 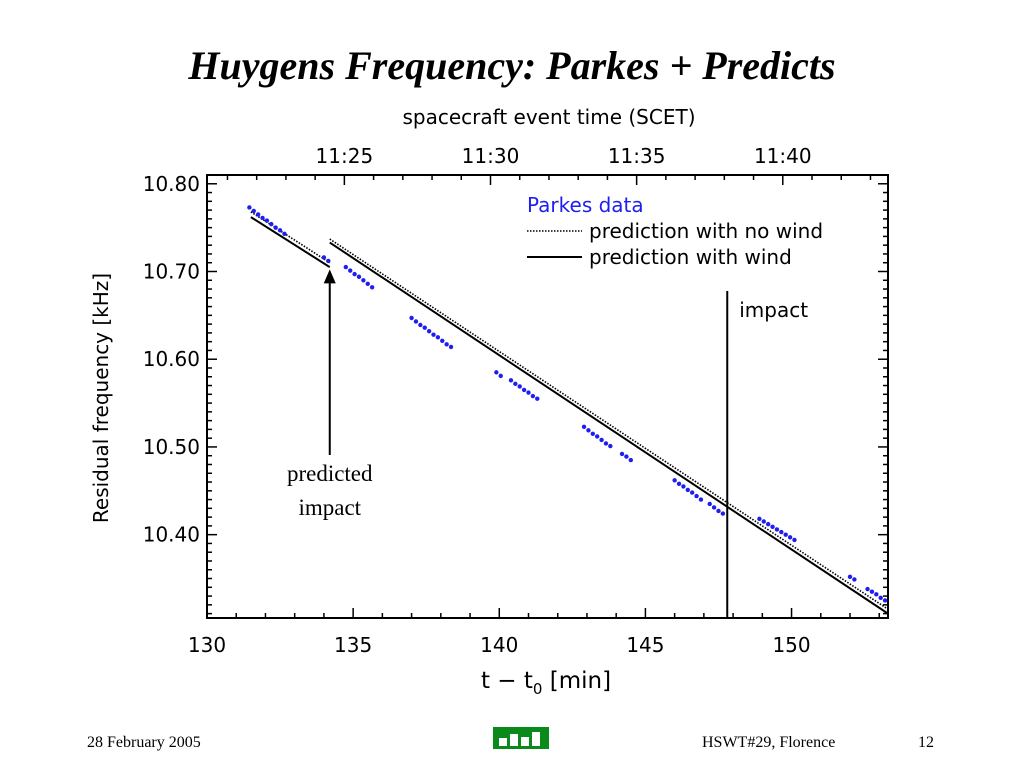 I want to click on x-tick-label: 150, so click(x=791, y=645).